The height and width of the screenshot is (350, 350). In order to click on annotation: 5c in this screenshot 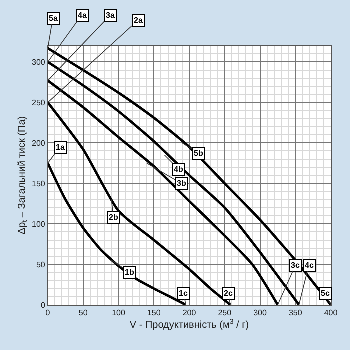, I will do `click(325, 293)`.